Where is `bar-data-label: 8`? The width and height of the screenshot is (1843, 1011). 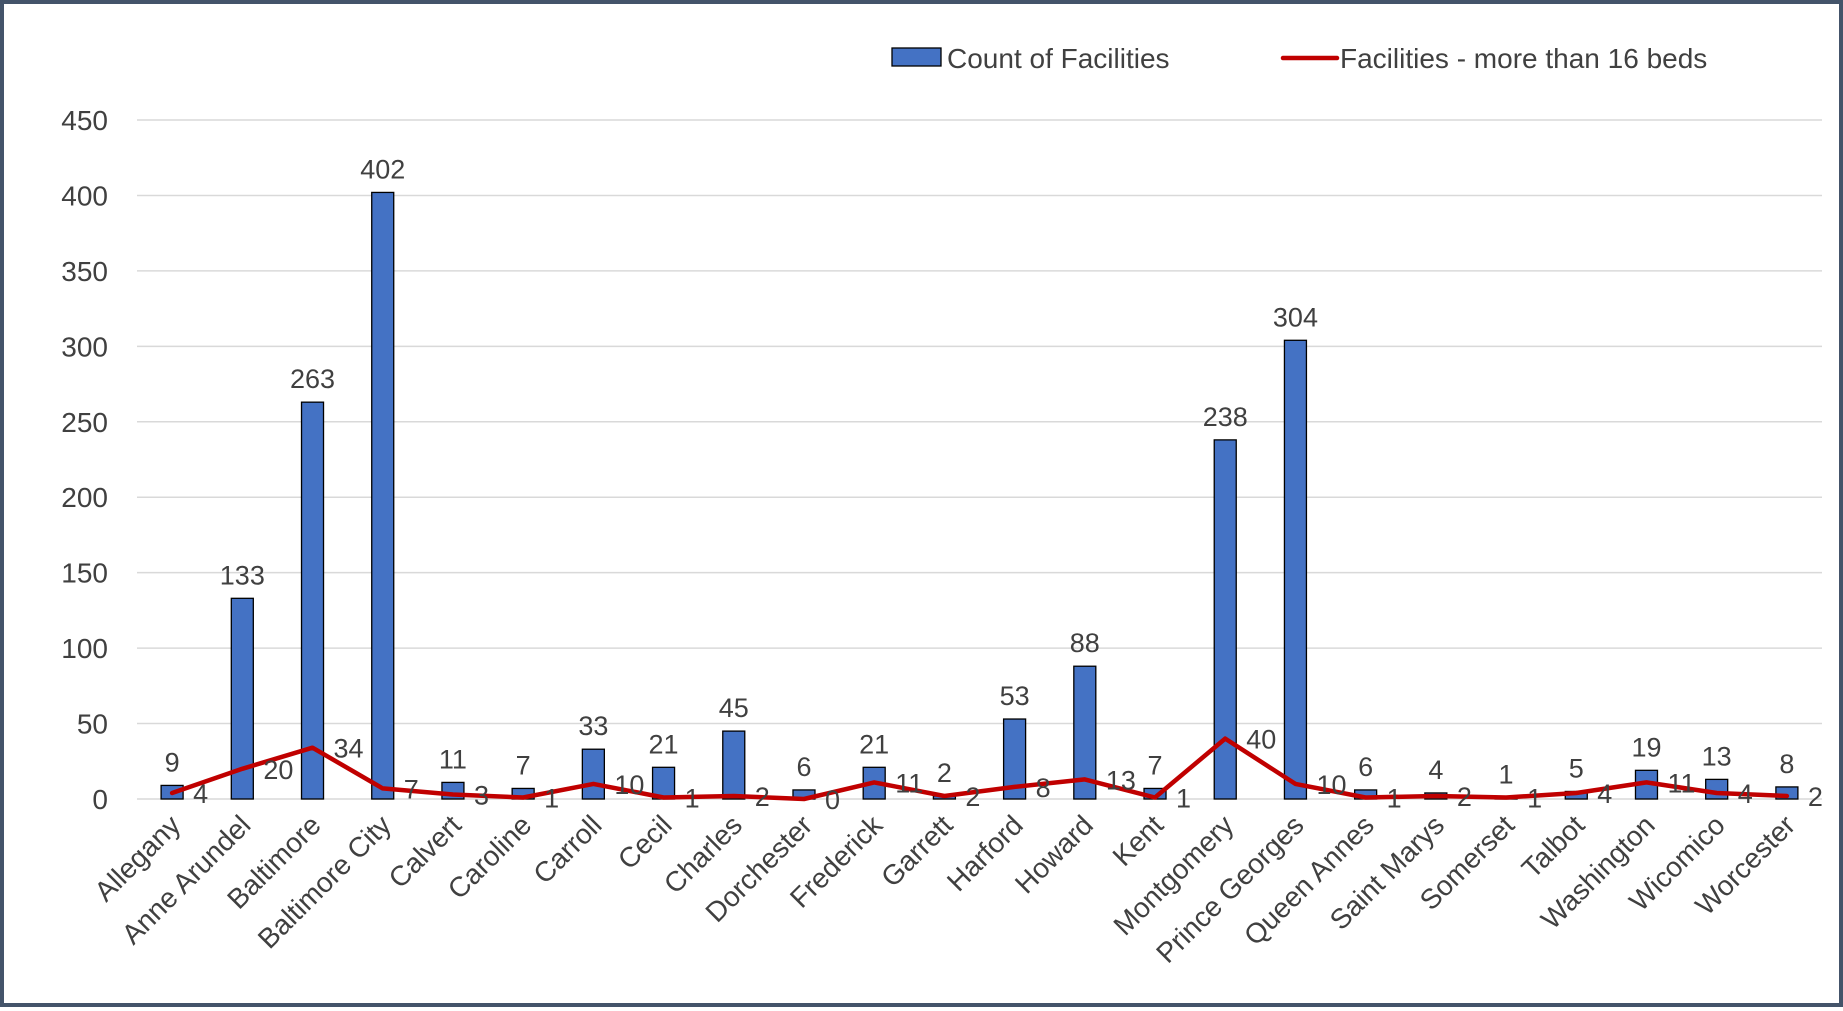
bar-data-label: 8 is located at coordinates (1786, 764).